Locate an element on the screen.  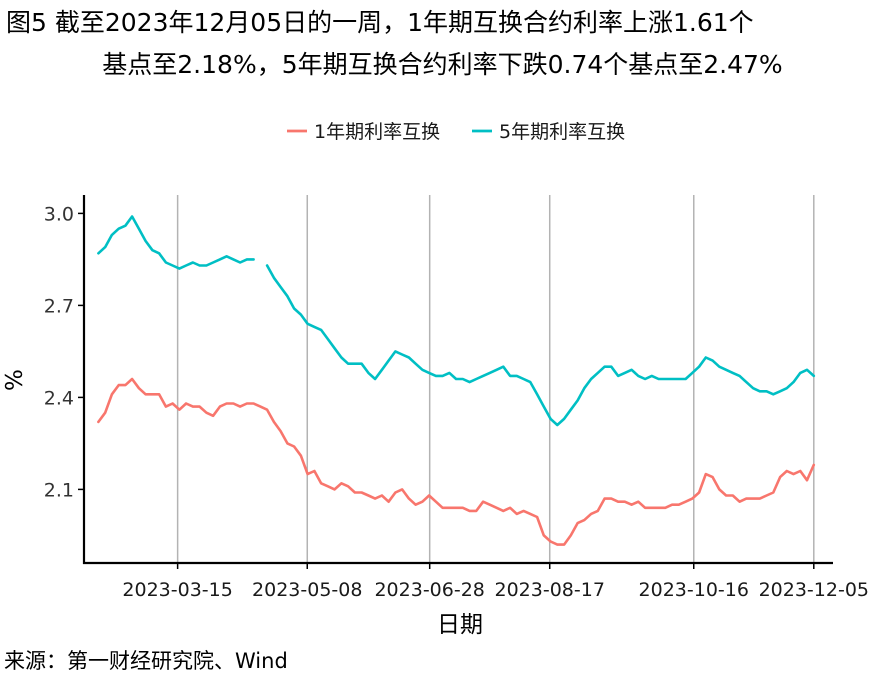
y-tick-label: 2.7 is located at coordinates (59, 306).